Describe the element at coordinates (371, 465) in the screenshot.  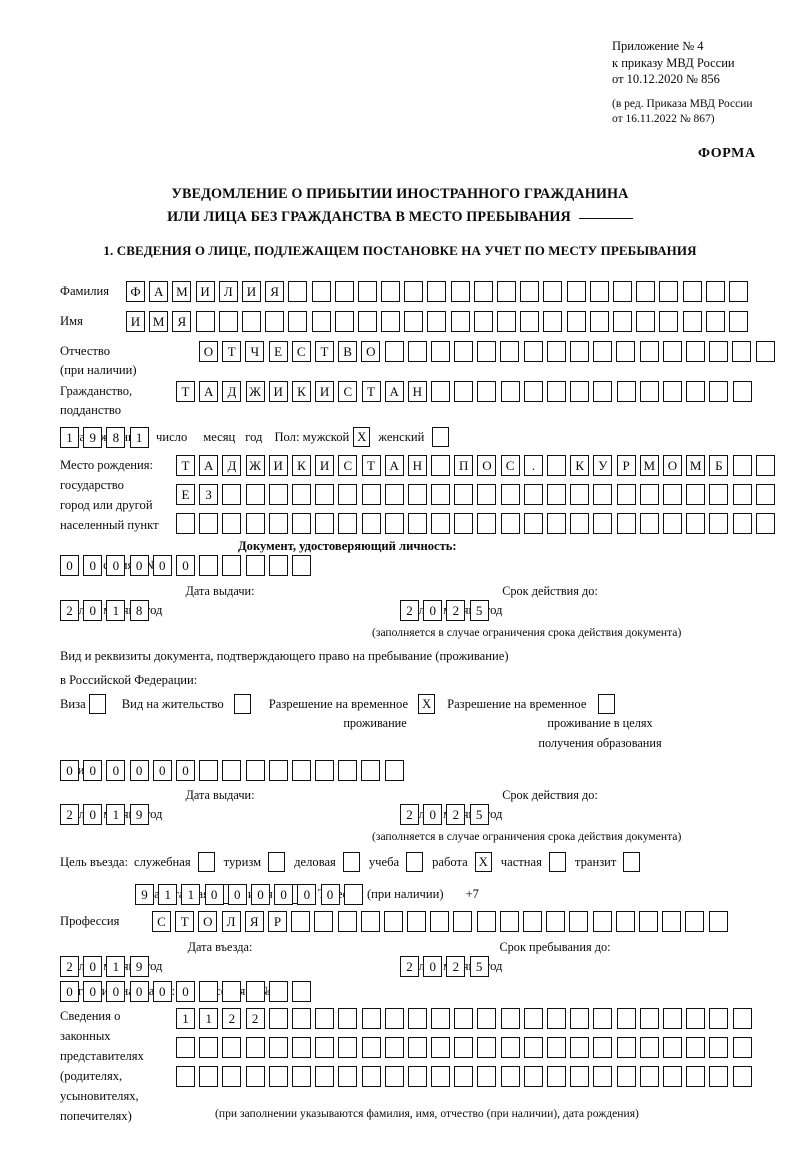
I see `birthplace1-cell-9: Т` at that location.